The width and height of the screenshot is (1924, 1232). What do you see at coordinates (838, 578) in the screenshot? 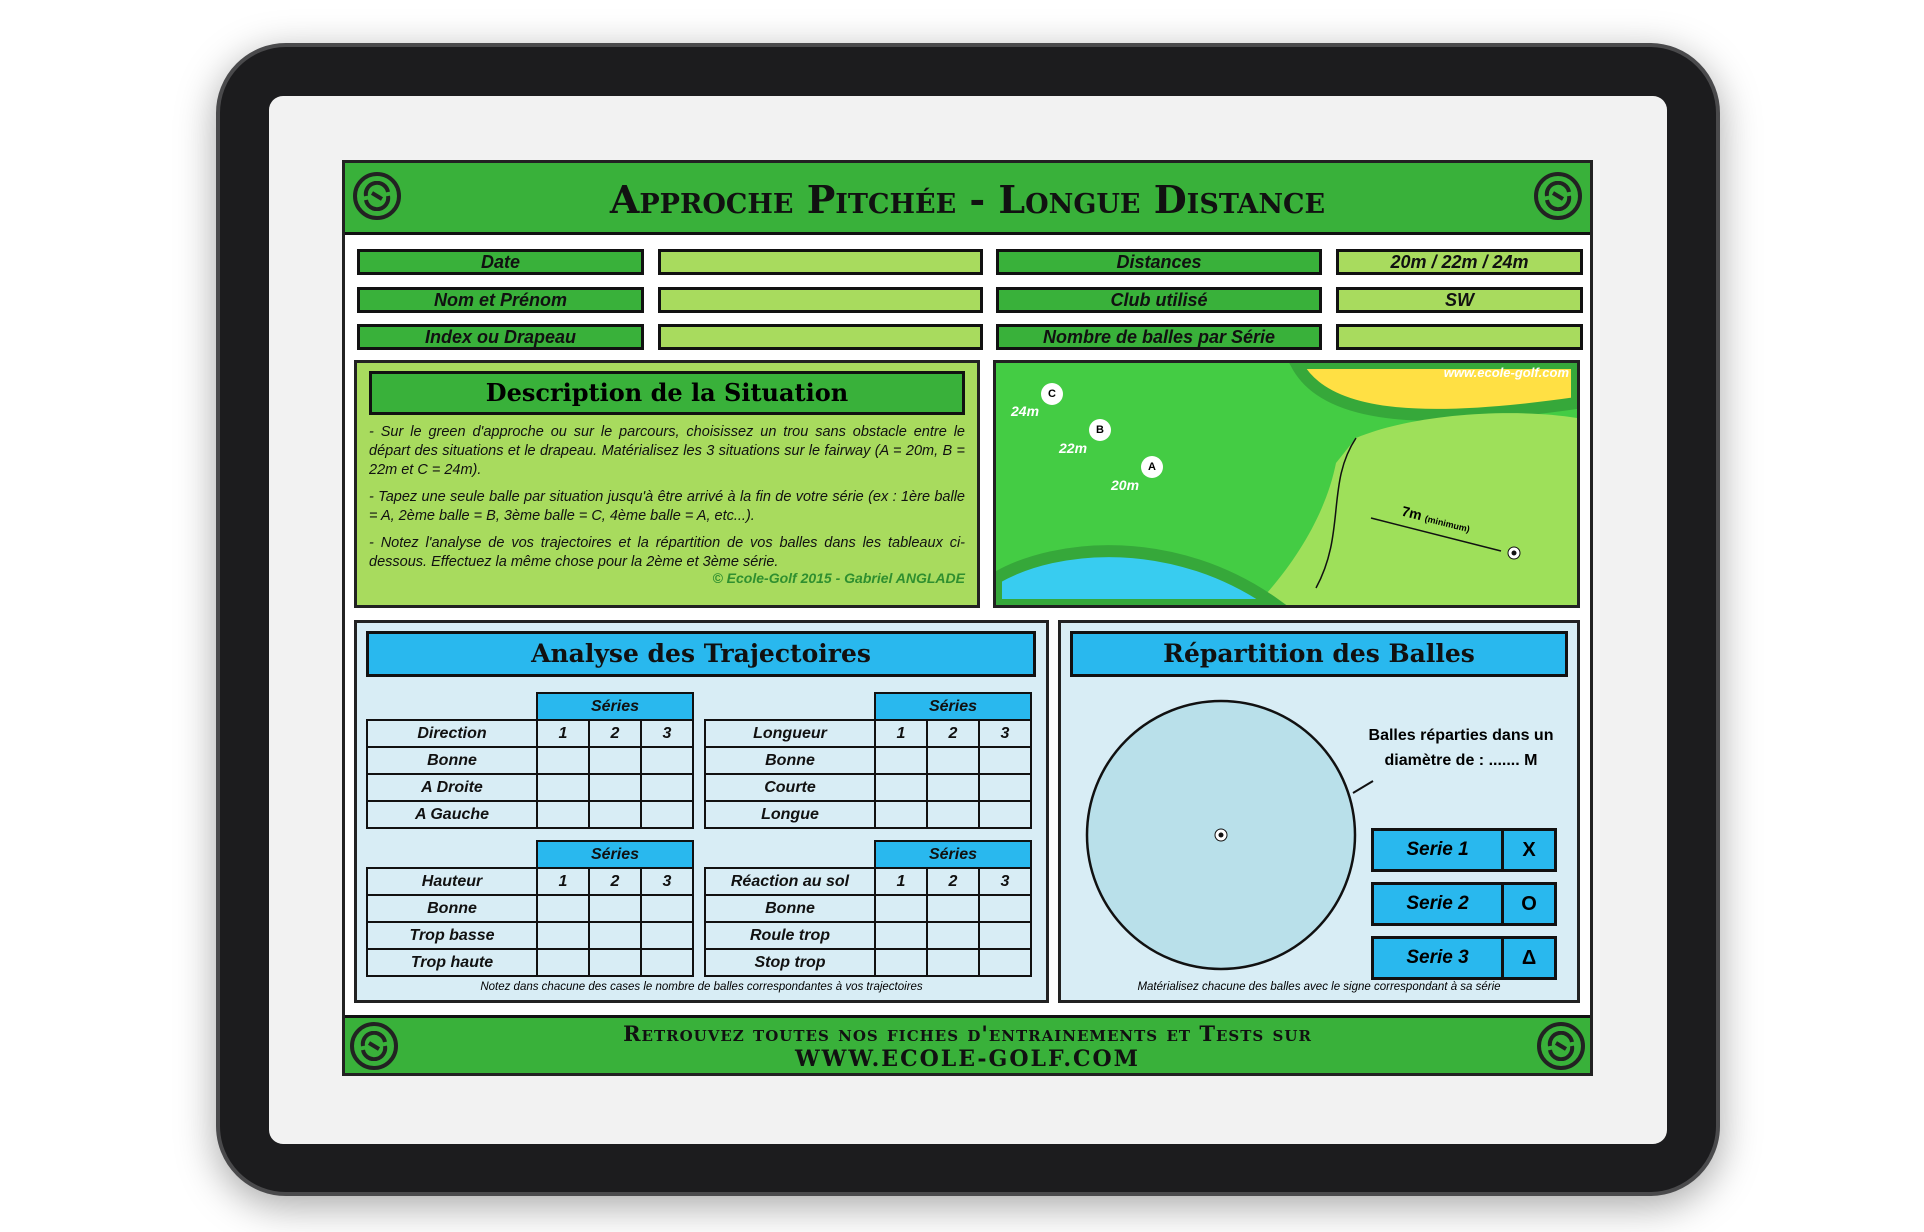
I see `copyright: © Ecole-Golf 2015 - Gabriel ANGLADE` at bounding box center [838, 578].